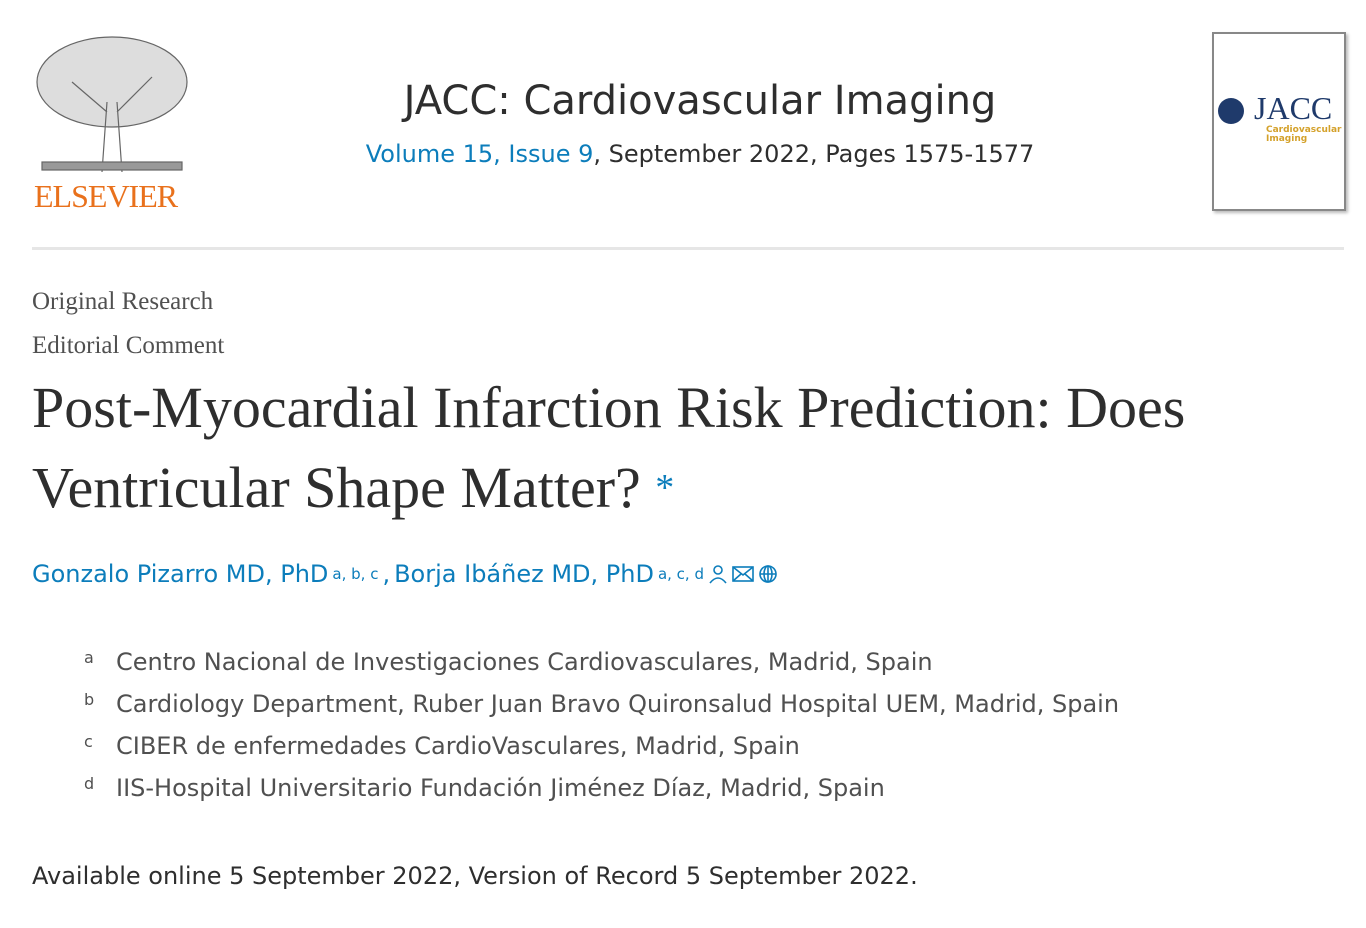 This screenshot has width=1366, height=928. What do you see at coordinates (1231, 111) in the screenshot?
I see `jacc-seal-icon` at bounding box center [1231, 111].